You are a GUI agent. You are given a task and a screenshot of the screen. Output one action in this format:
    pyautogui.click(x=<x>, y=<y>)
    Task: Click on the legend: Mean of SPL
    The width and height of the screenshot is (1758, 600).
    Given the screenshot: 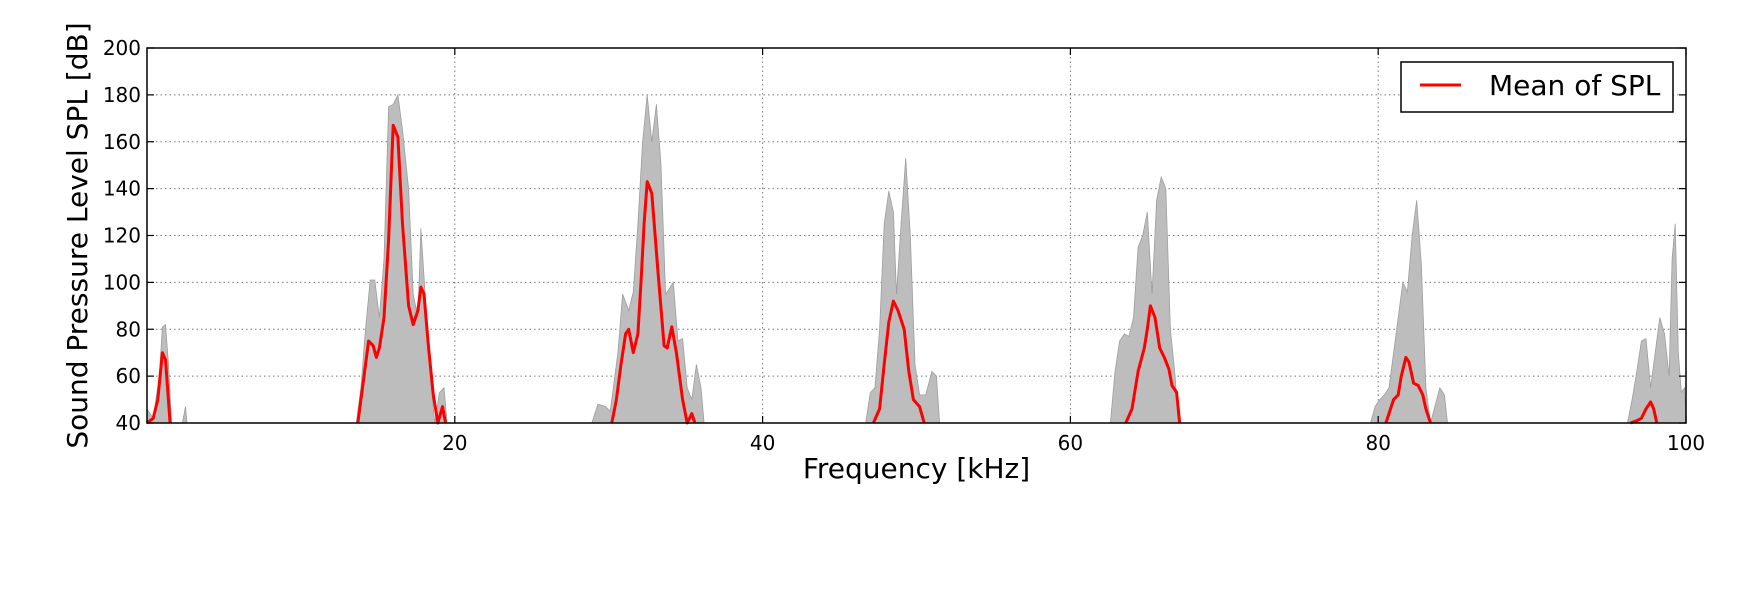 What is the action you would take?
    pyautogui.click(x=1537, y=87)
    